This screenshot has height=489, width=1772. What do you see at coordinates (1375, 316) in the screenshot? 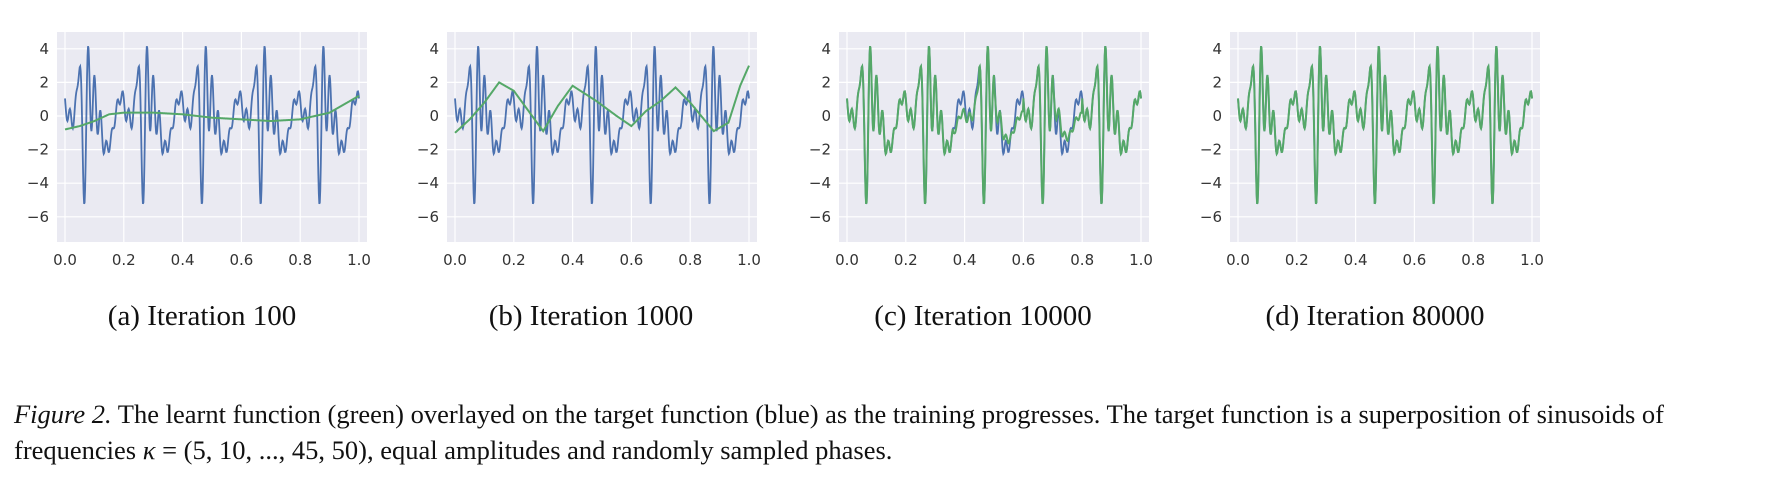
I see `subcaption-d: (d) Iteration 80000` at bounding box center [1375, 316].